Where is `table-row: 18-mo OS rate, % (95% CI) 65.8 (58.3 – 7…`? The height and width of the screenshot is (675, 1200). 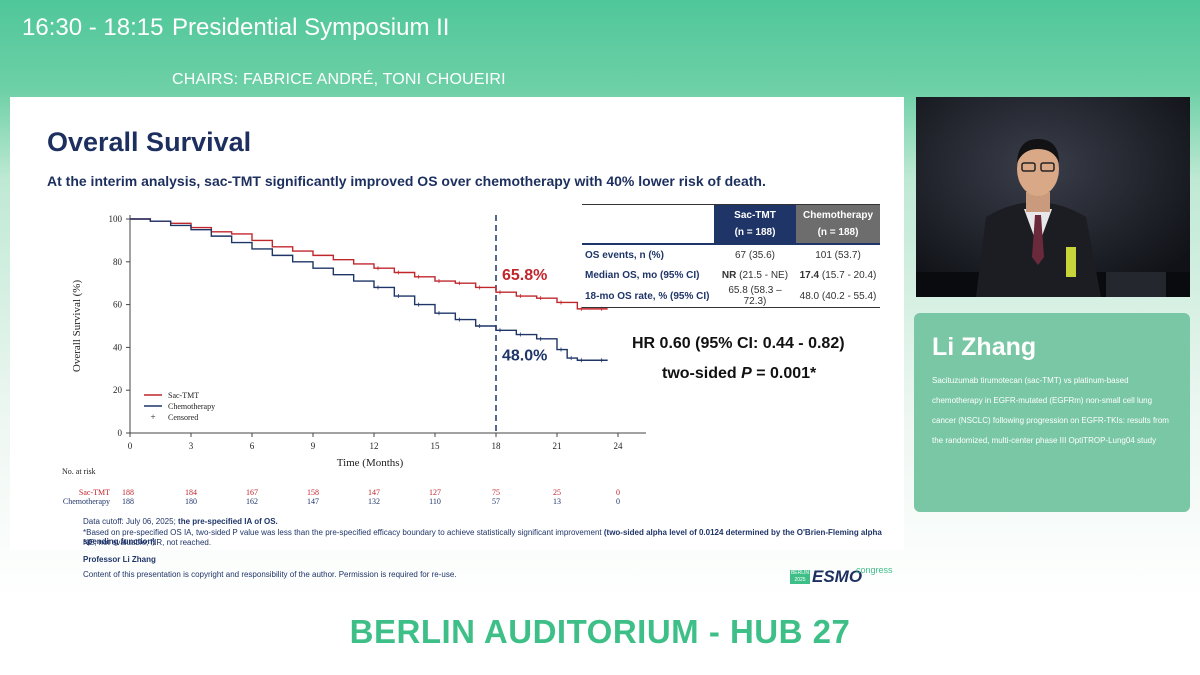
table-row: 18-mo OS rate, % (95% CI) 65.8 (58.3 – 7… is located at coordinates (731, 296).